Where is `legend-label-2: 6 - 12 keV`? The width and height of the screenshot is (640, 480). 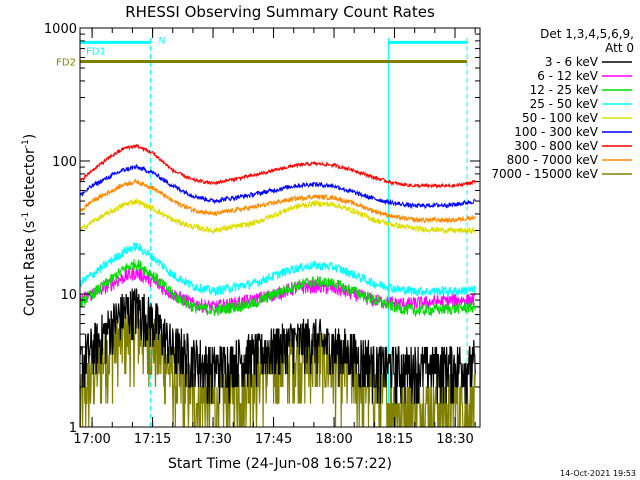
legend-label-2: 6 - 12 keV is located at coordinates (568, 76).